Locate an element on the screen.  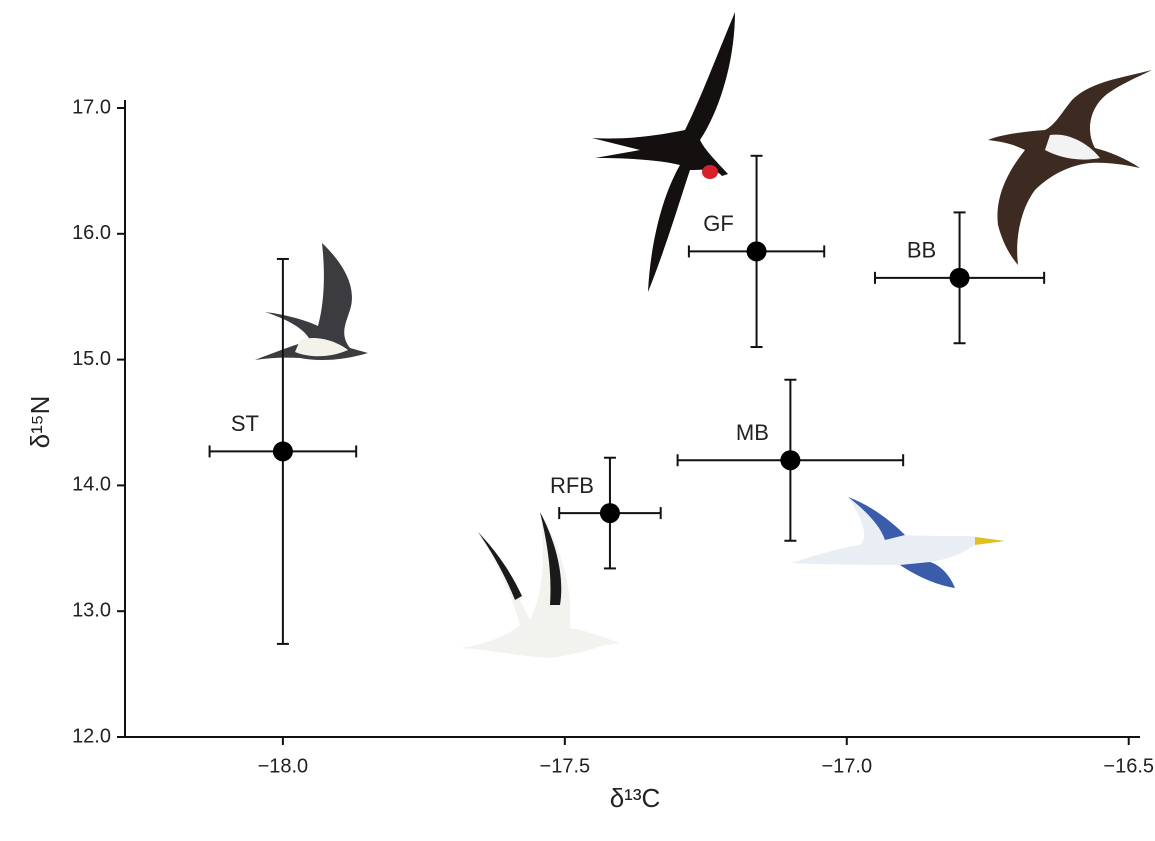
bird-frigatebird is located at coordinates (663, 152).